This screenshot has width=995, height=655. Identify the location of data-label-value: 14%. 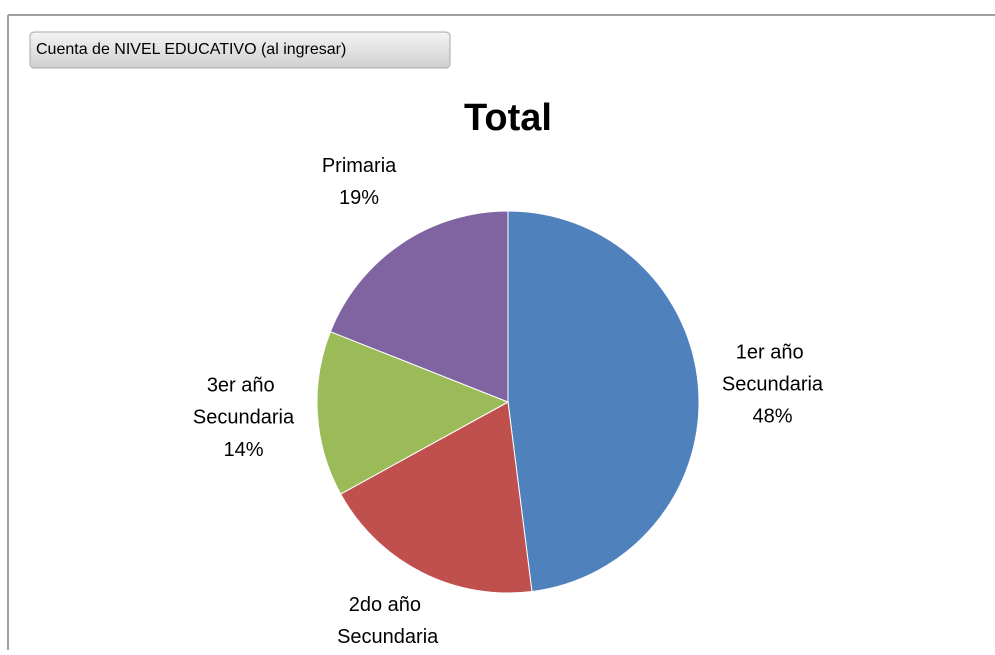
(244, 450).